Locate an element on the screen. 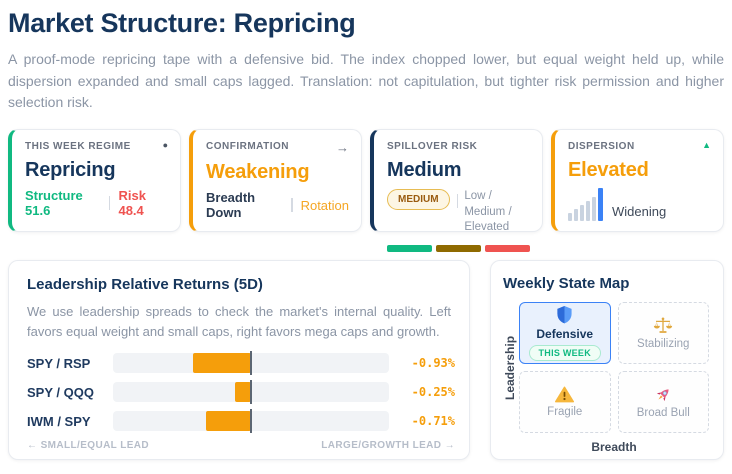  card-label: DISPERSION is located at coordinates (601, 147).